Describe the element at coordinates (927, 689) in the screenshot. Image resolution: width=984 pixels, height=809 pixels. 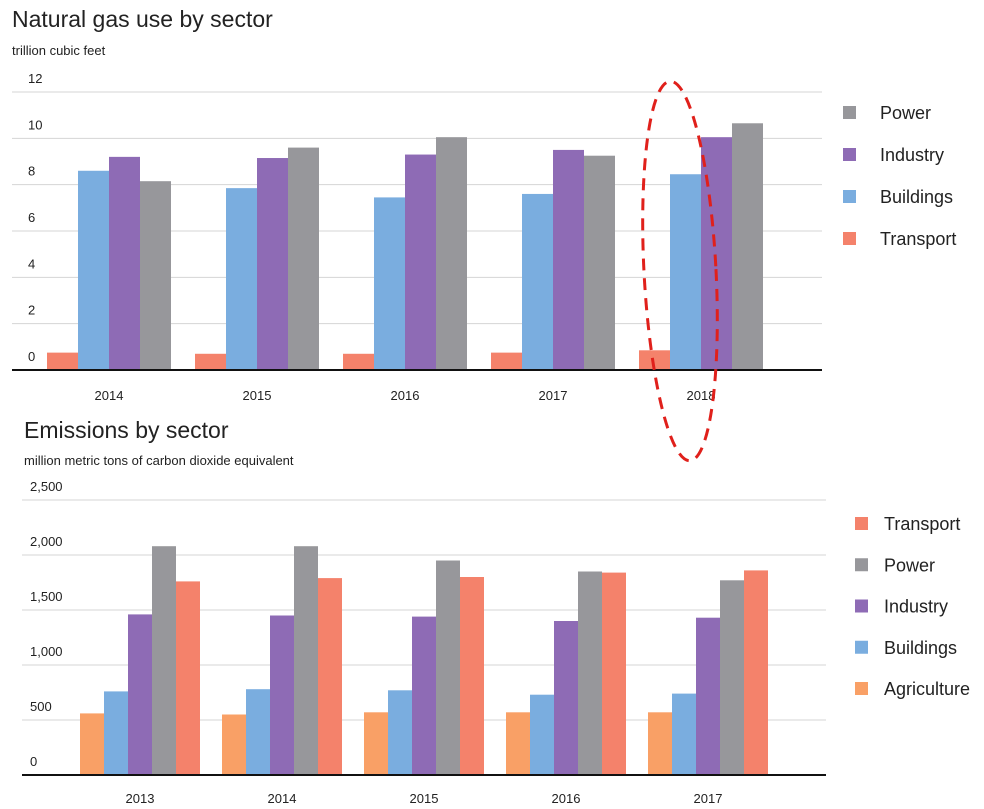
I see `legend-label: Agriculture` at that location.